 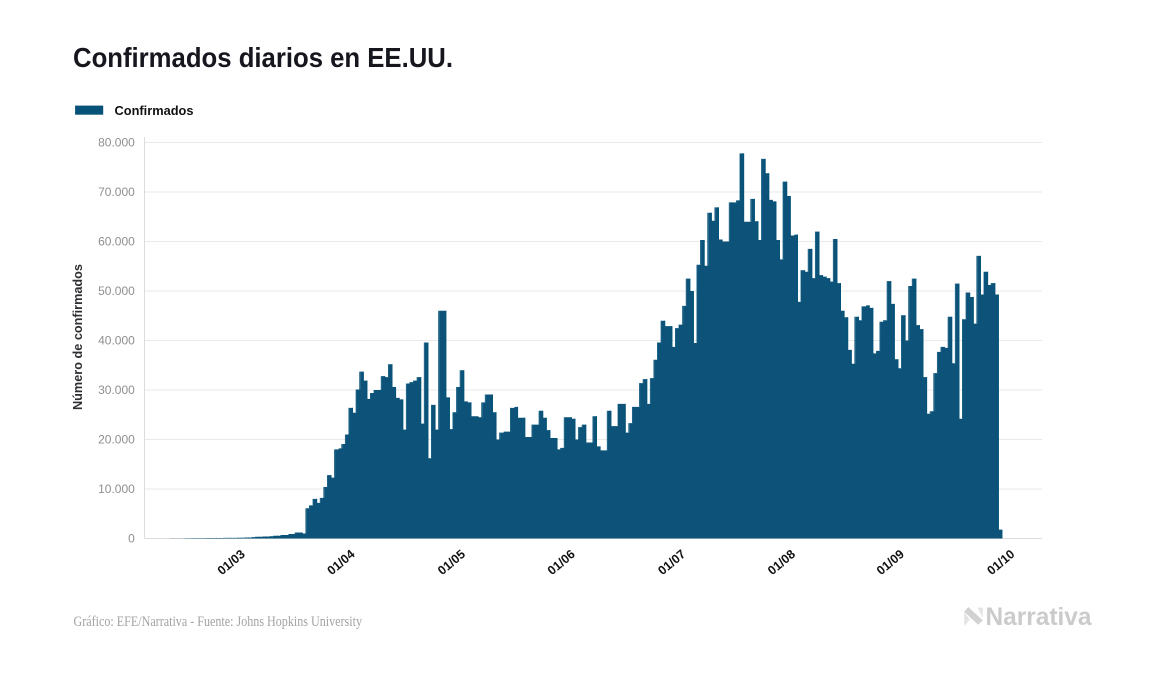 I want to click on svg-text: 01/09, so click(x=890, y=562).